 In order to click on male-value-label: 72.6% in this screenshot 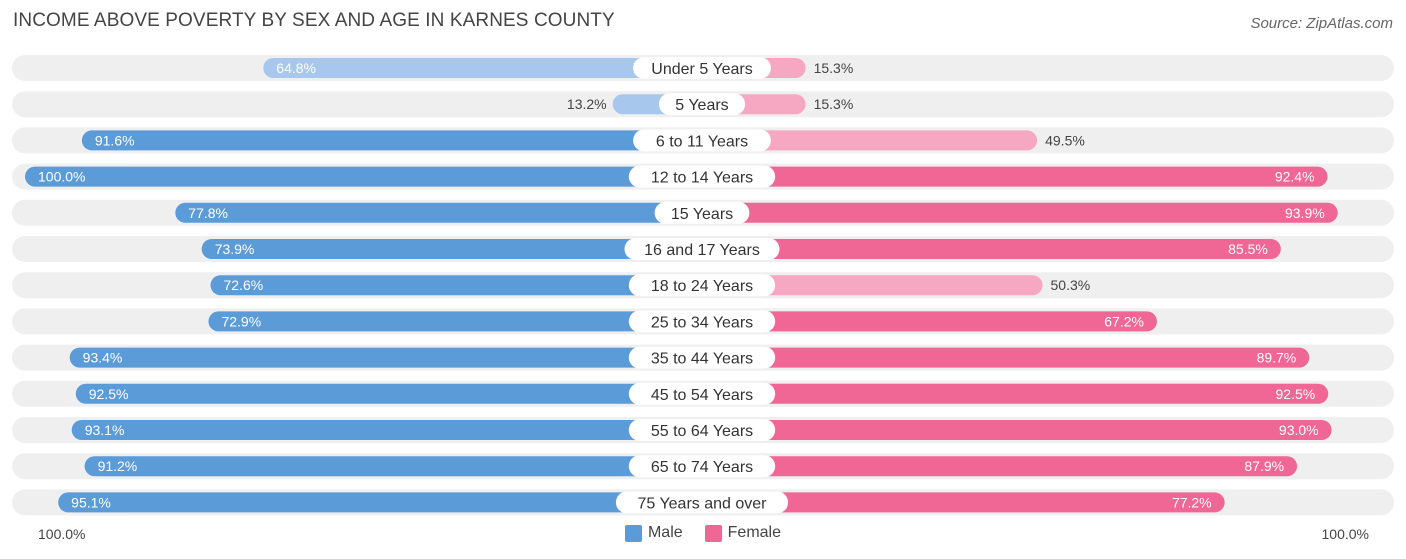, I will do `click(243, 285)`.